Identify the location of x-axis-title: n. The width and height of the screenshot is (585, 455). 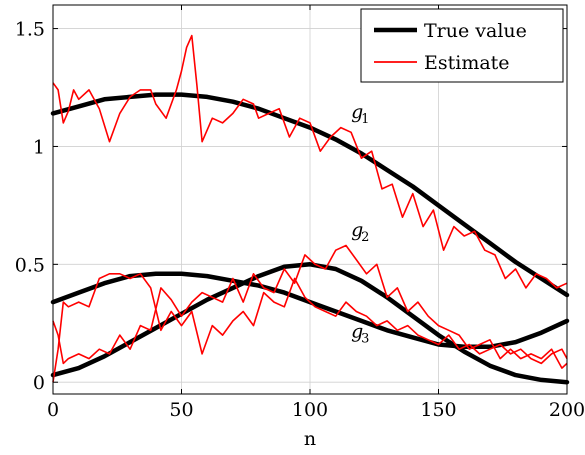
(310, 439).